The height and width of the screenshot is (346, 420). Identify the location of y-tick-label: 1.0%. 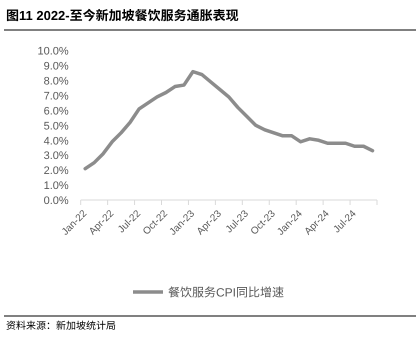
(56, 186).